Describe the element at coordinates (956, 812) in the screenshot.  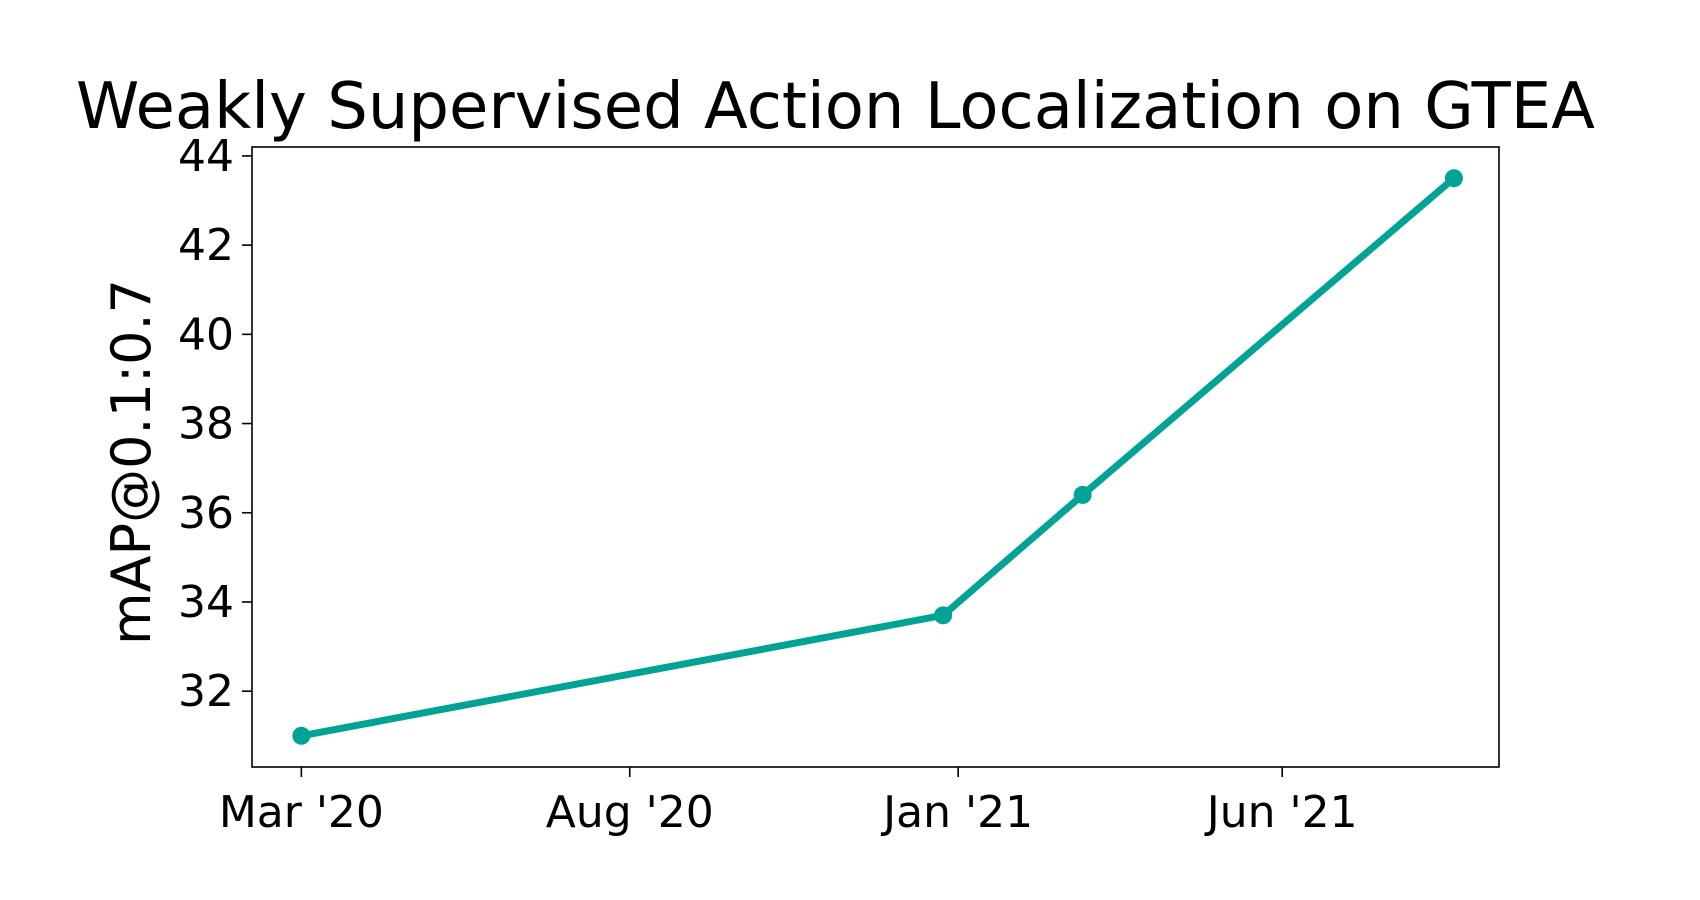
I see `x-tick-label: Jan '21` at that location.